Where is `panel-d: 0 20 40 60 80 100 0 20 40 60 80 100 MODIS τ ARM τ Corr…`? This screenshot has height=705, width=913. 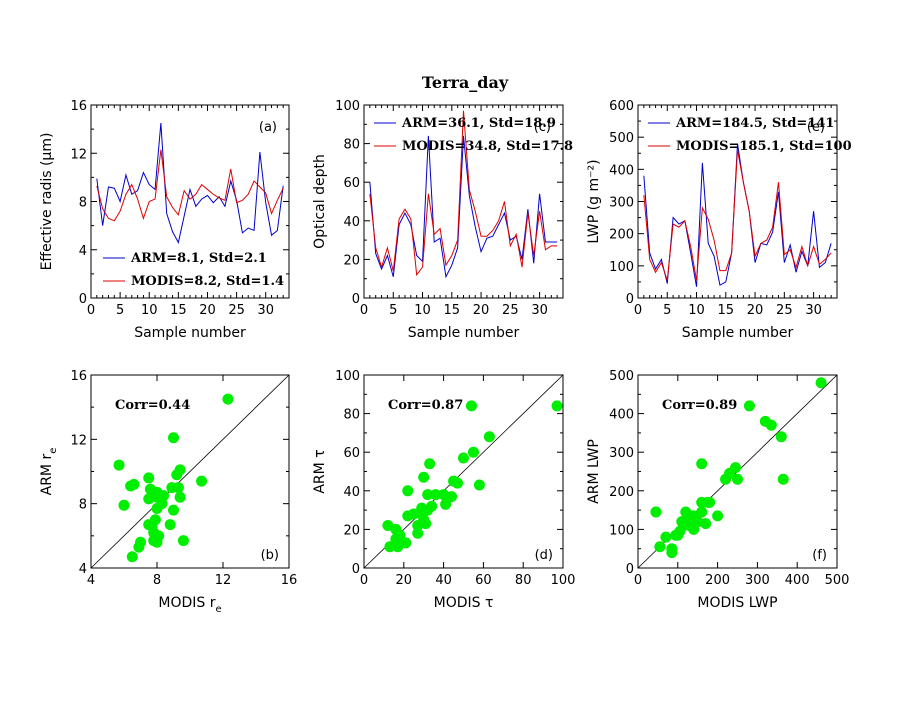
panel-d: 0 20 40 60 80 100 0 20 40 60 80 100 MODIS τ ARM τ Corr… is located at coordinates (443, 490).